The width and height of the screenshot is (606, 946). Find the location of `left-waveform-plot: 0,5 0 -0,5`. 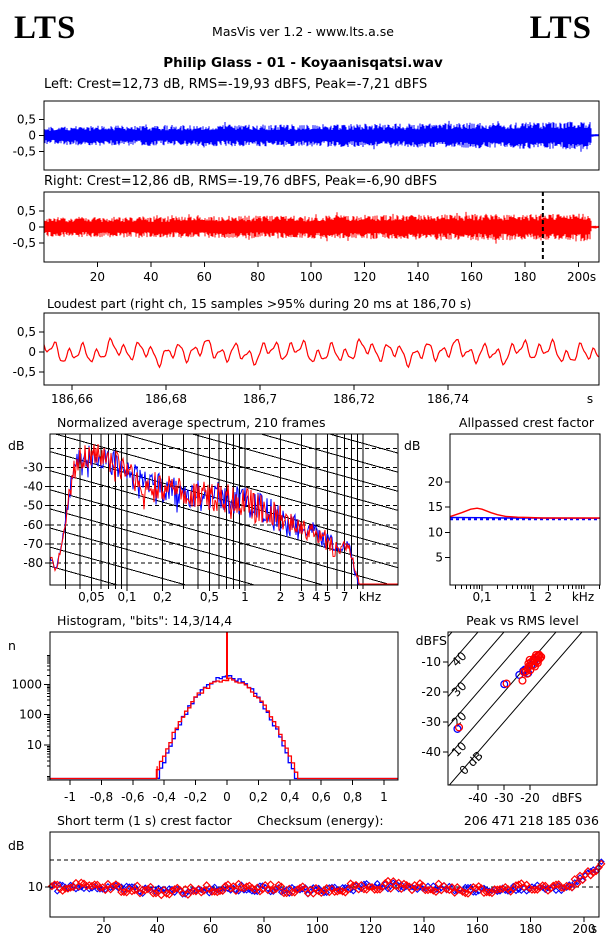

left-waveform-plot: 0,5 0 -0,5 is located at coordinates (306, 135).